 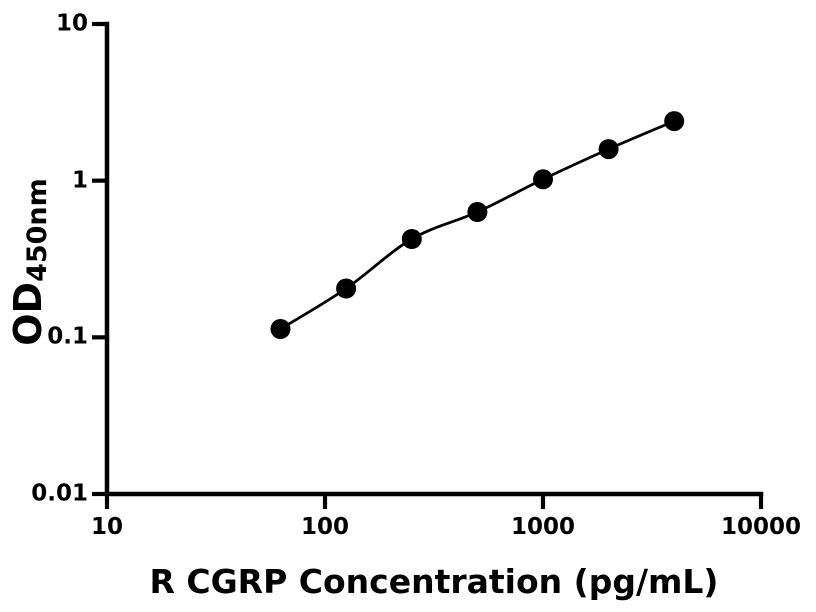 What do you see at coordinates (37, 230) in the screenshot?
I see `y-axis-label-subscript: 450nm` at bounding box center [37, 230].